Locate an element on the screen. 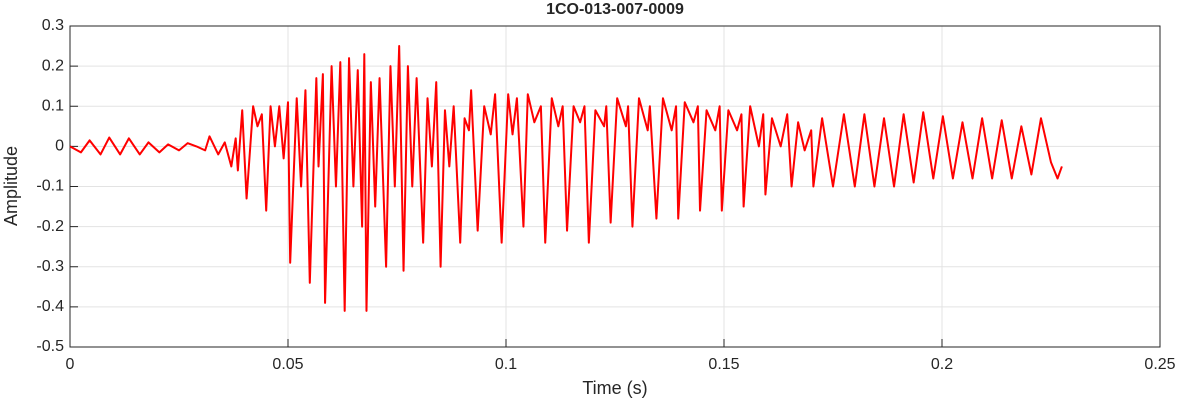 The height and width of the screenshot is (404, 1182). y-tick-label: -0.2 is located at coordinates (50, 226).